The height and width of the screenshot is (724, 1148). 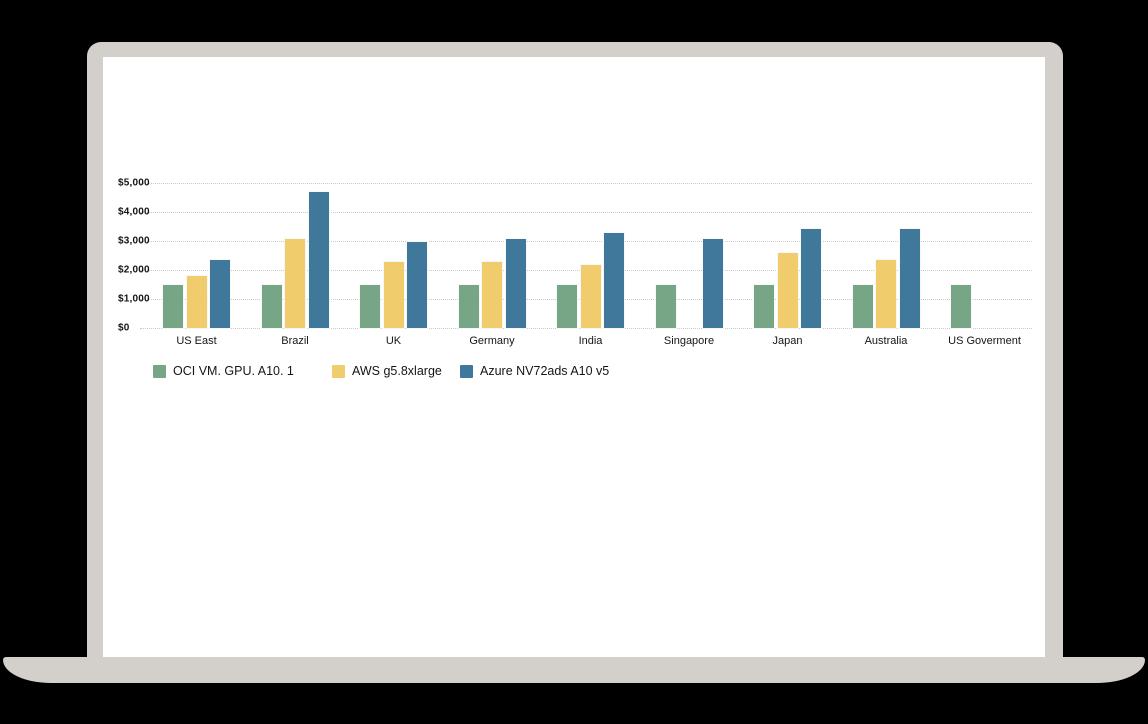 I want to click on legend-item: Azure NV72ads A10 v5, so click(x=534, y=371).